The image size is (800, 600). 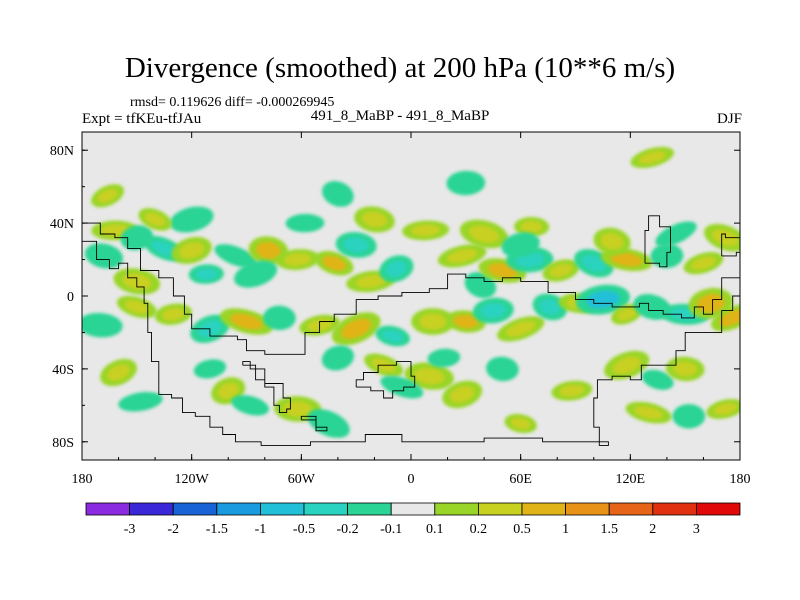 What do you see at coordinates (729, 119) in the screenshot?
I see `season-label: DJF` at bounding box center [729, 119].